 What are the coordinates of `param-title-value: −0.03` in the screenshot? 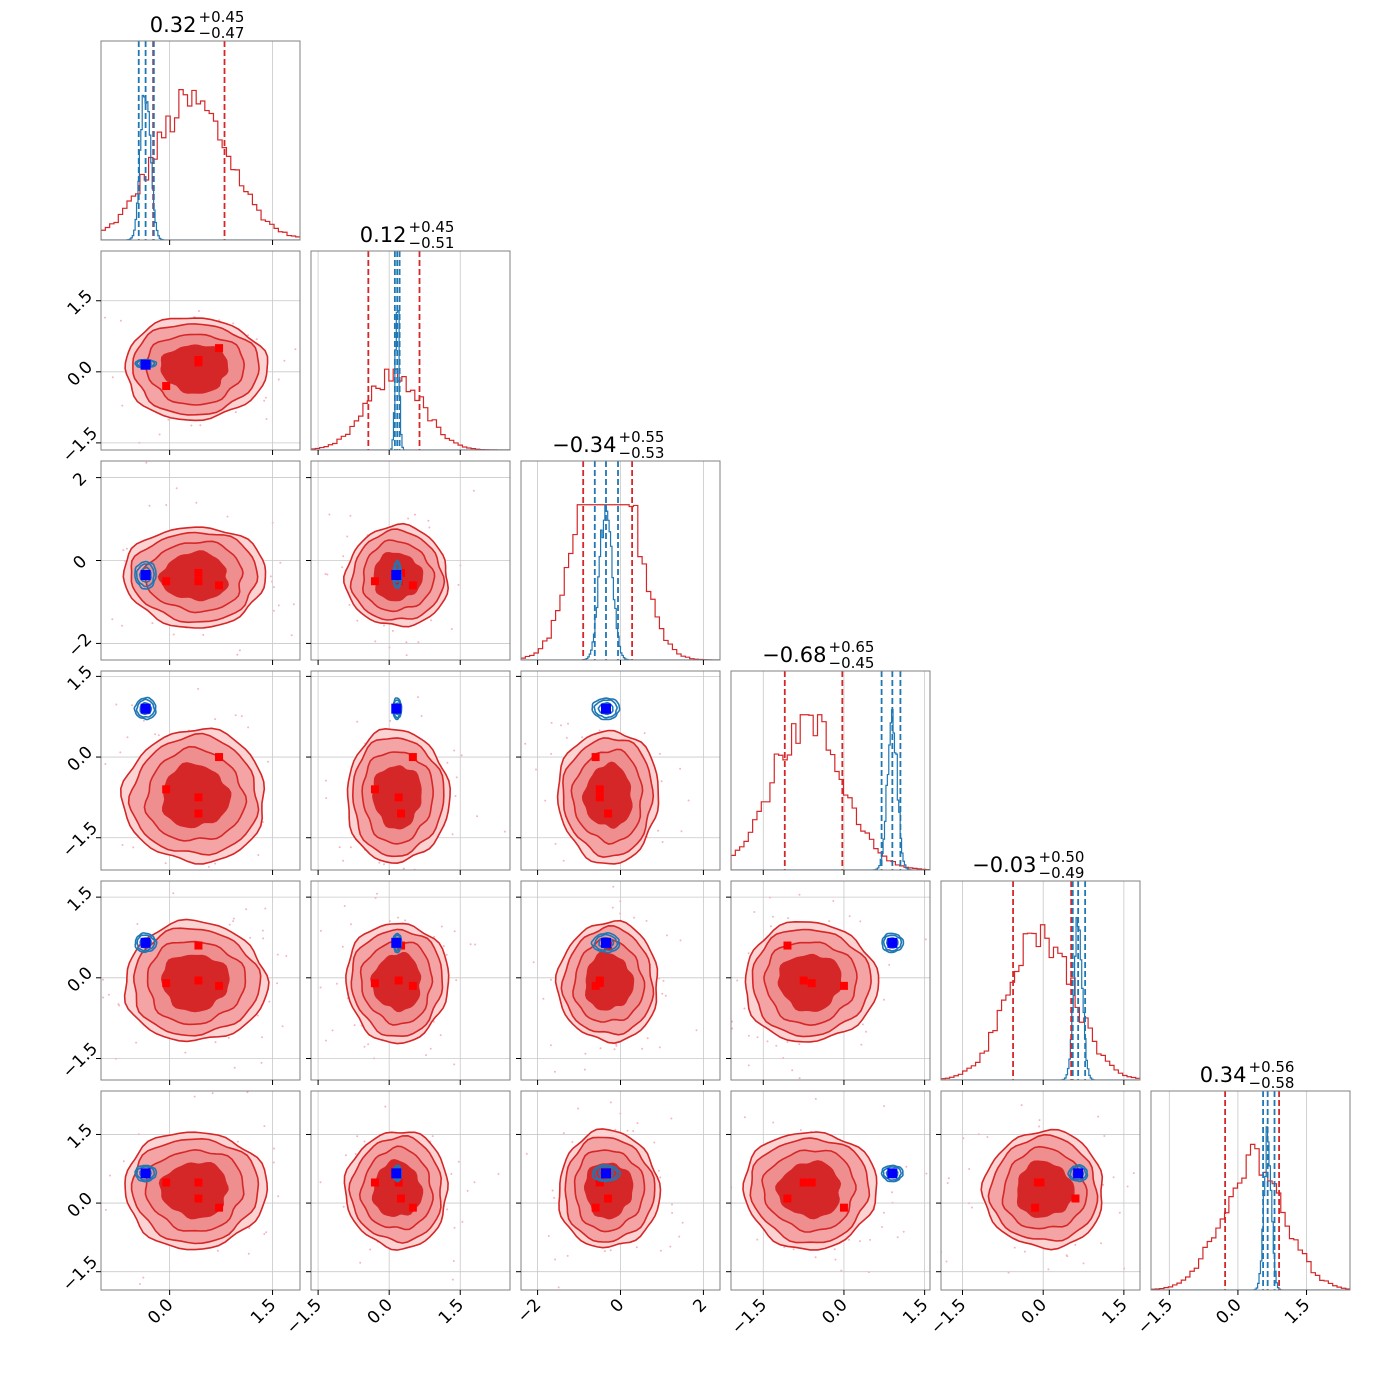 It's located at (1004, 865).